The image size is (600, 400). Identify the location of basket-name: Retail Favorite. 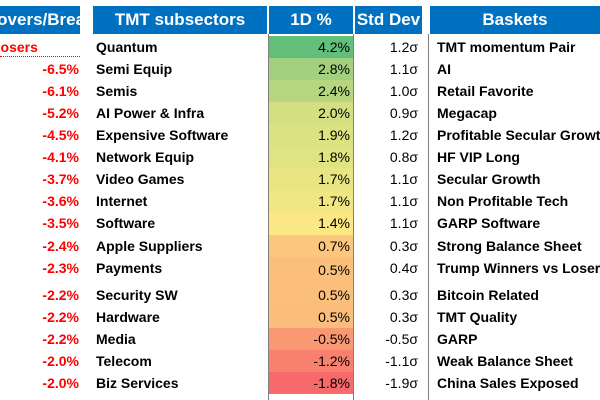
(485, 91).